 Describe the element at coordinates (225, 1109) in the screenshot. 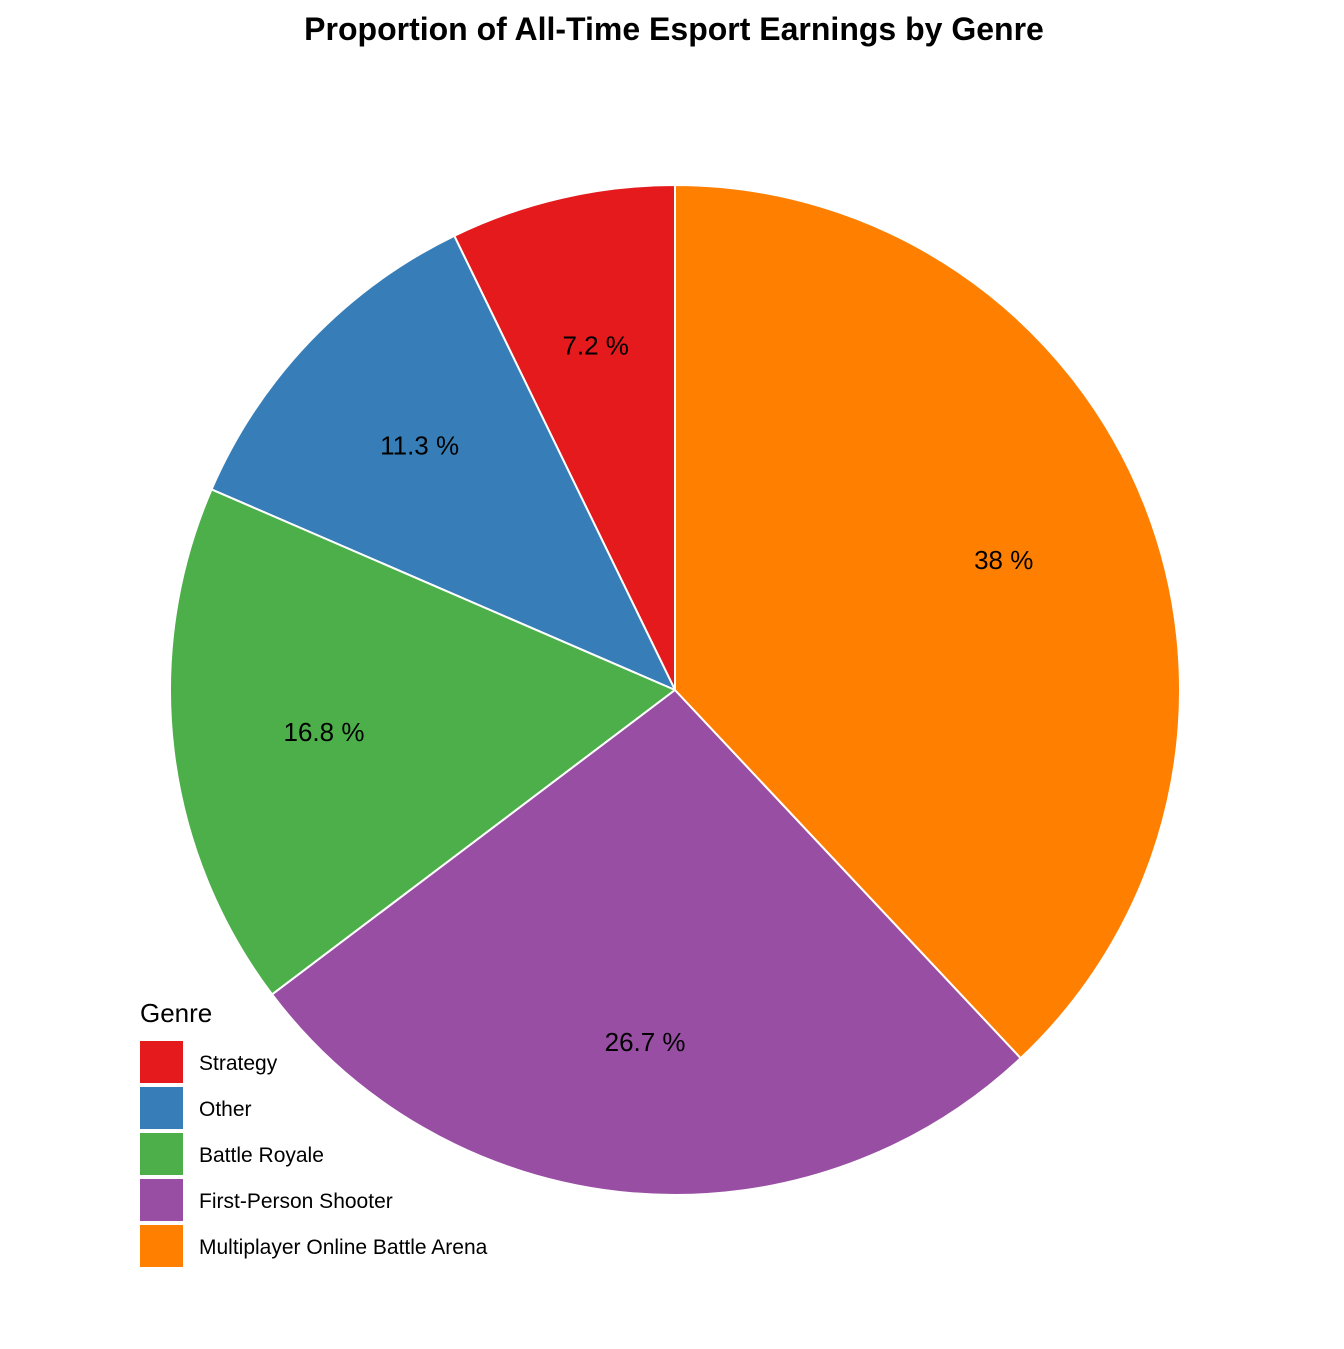

I see `legend-label-other: Other` at that location.